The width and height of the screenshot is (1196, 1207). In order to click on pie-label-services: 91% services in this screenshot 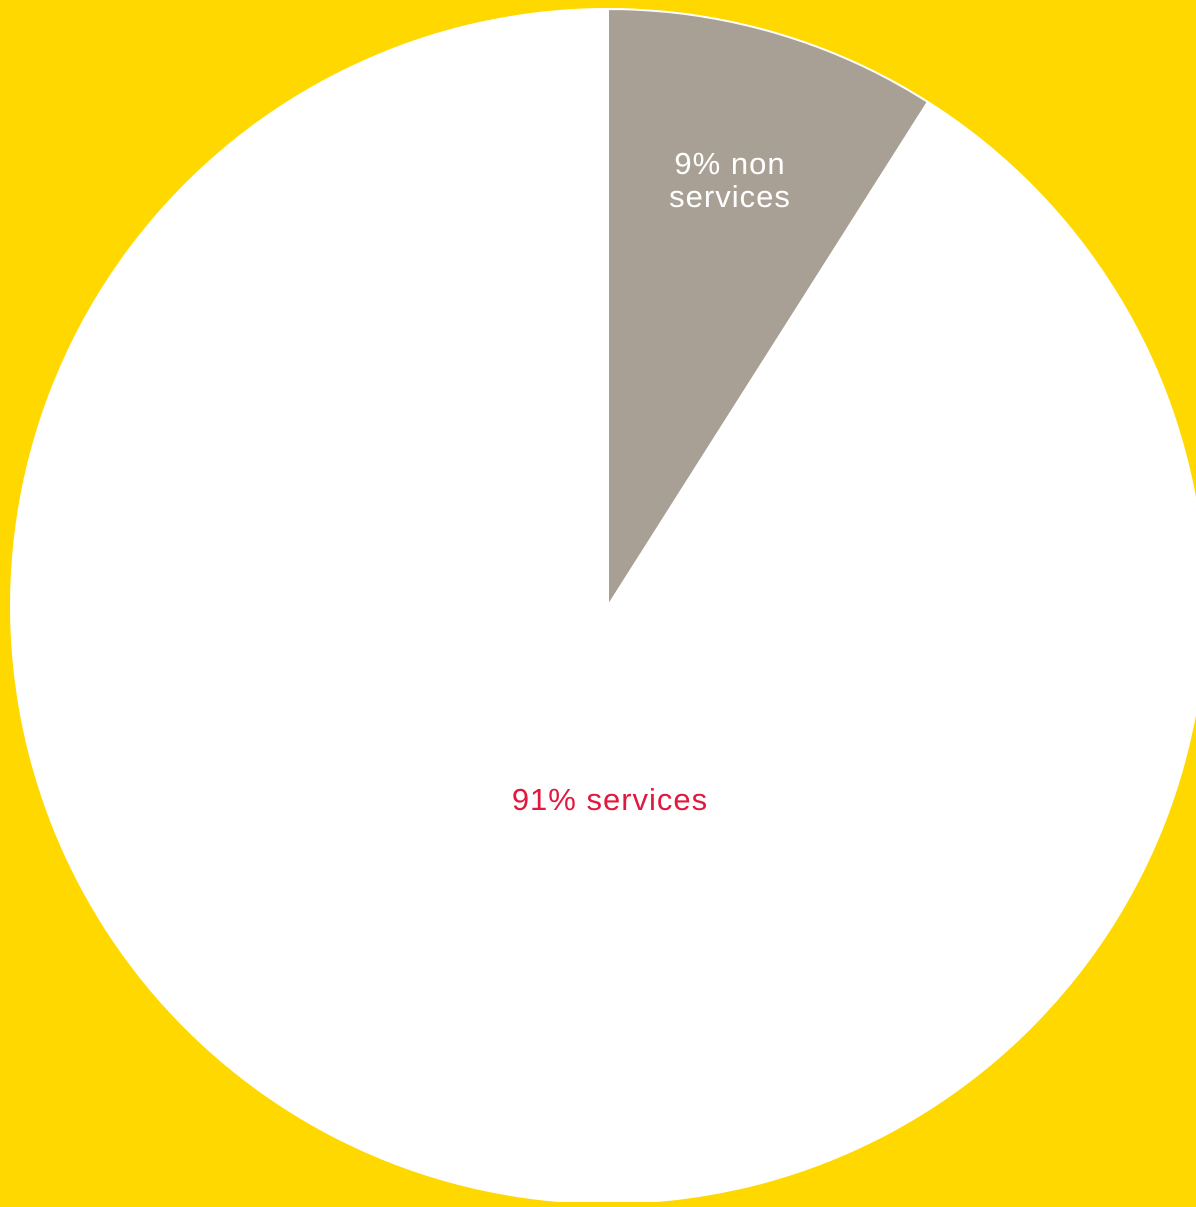, I will do `click(610, 799)`.